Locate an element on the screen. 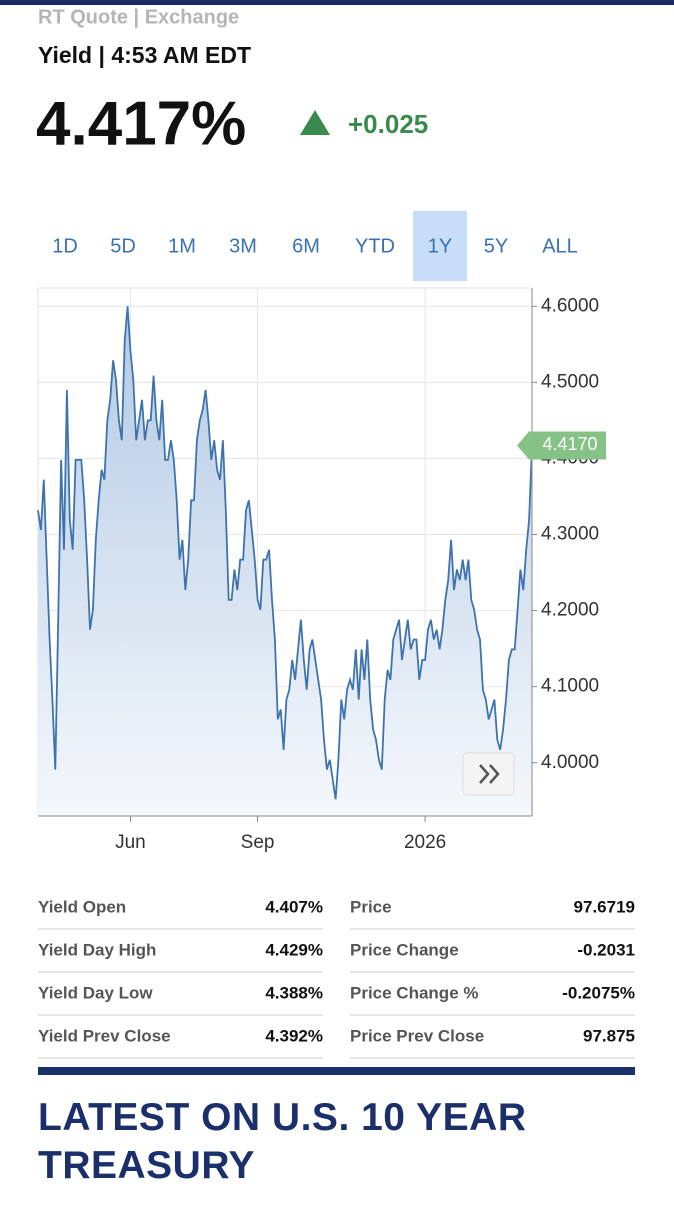 The image size is (674, 1205). stat-label: Yield Day Low is located at coordinates (95, 992).